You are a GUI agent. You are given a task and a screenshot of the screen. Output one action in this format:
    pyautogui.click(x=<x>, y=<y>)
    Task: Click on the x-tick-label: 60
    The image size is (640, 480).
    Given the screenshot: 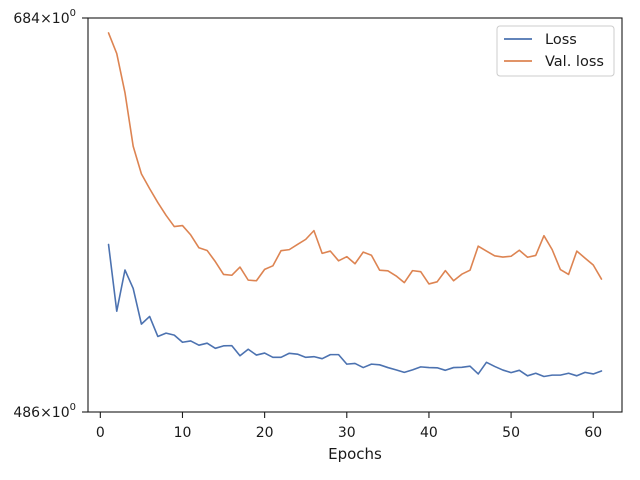 What is the action you would take?
    pyautogui.click(x=593, y=433)
    